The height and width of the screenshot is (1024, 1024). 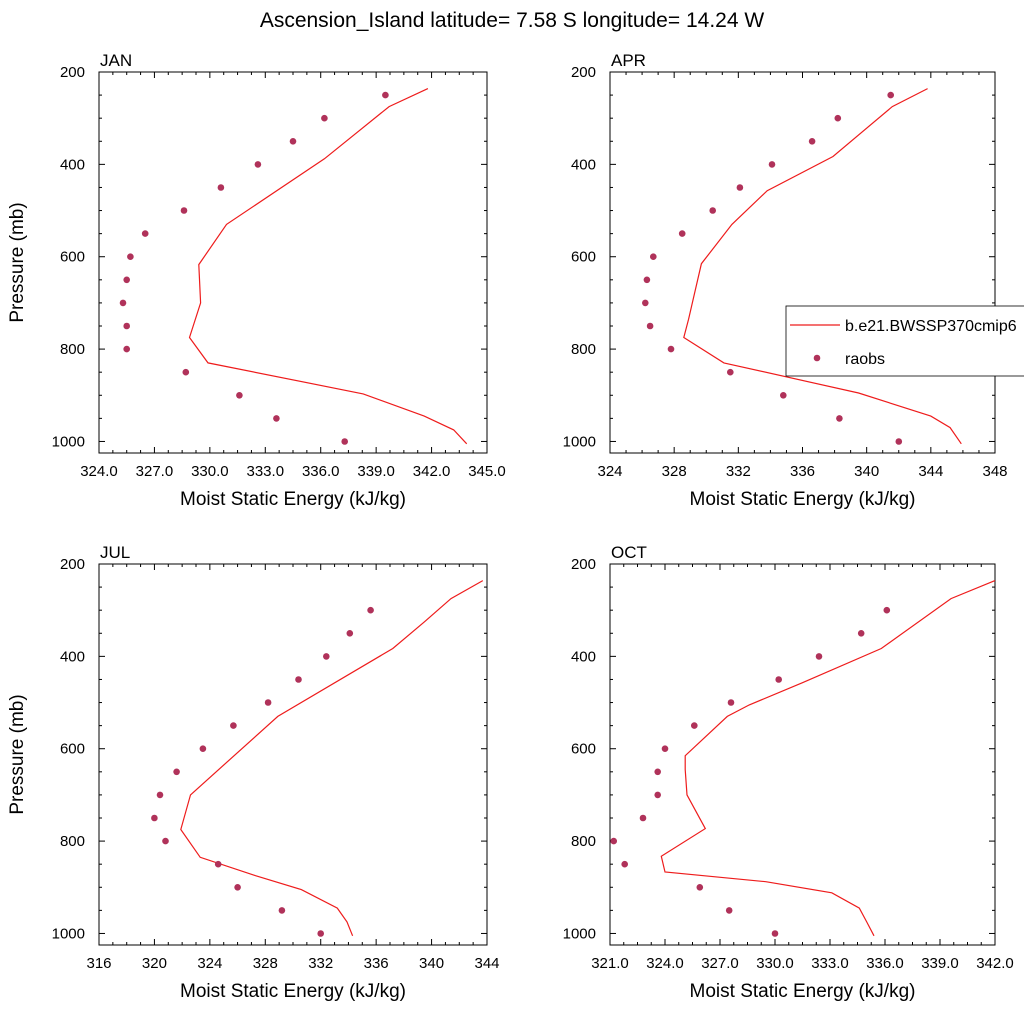 I want to click on panel-apr-y-tick-label: 800, so click(x=583, y=349).